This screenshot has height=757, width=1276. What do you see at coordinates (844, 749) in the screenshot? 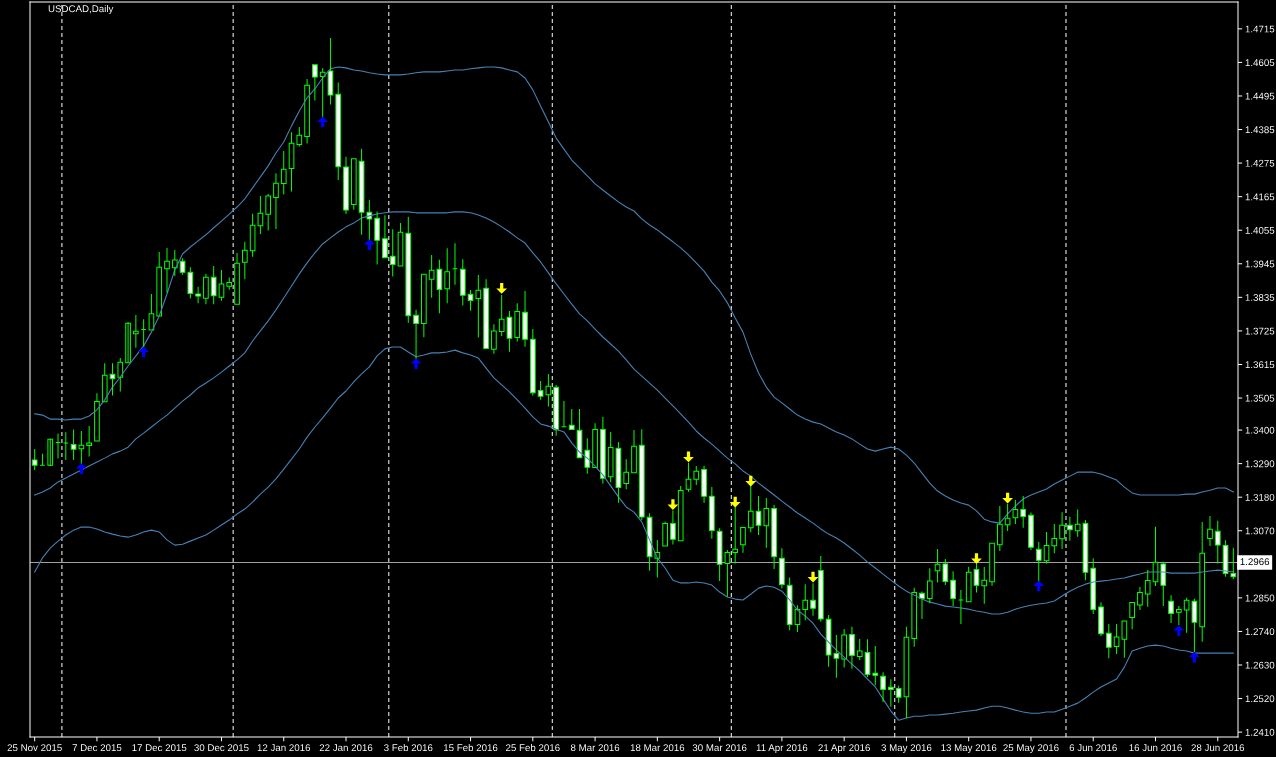
I see `x-tick-label: 21 Apr 2016` at bounding box center [844, 749].